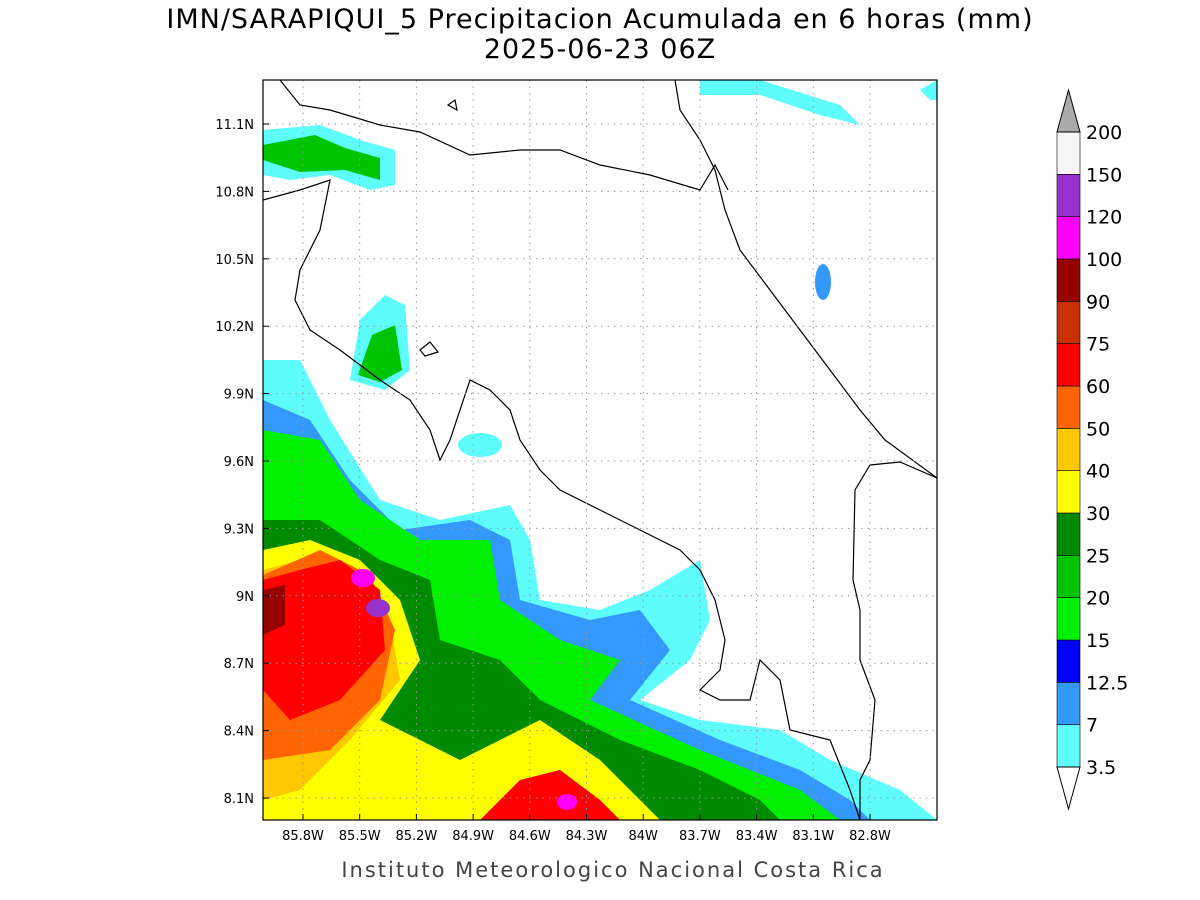 The width and height of the screenshot is (1200, 900). I want to click on colorbar-label: 25, so click(1098, 556).